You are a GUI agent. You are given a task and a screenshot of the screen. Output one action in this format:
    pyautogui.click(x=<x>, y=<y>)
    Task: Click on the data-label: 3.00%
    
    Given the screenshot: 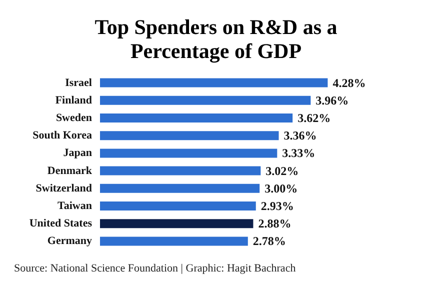 What is the action you would take?
    pyautogui.click(x=281, y=188)
    